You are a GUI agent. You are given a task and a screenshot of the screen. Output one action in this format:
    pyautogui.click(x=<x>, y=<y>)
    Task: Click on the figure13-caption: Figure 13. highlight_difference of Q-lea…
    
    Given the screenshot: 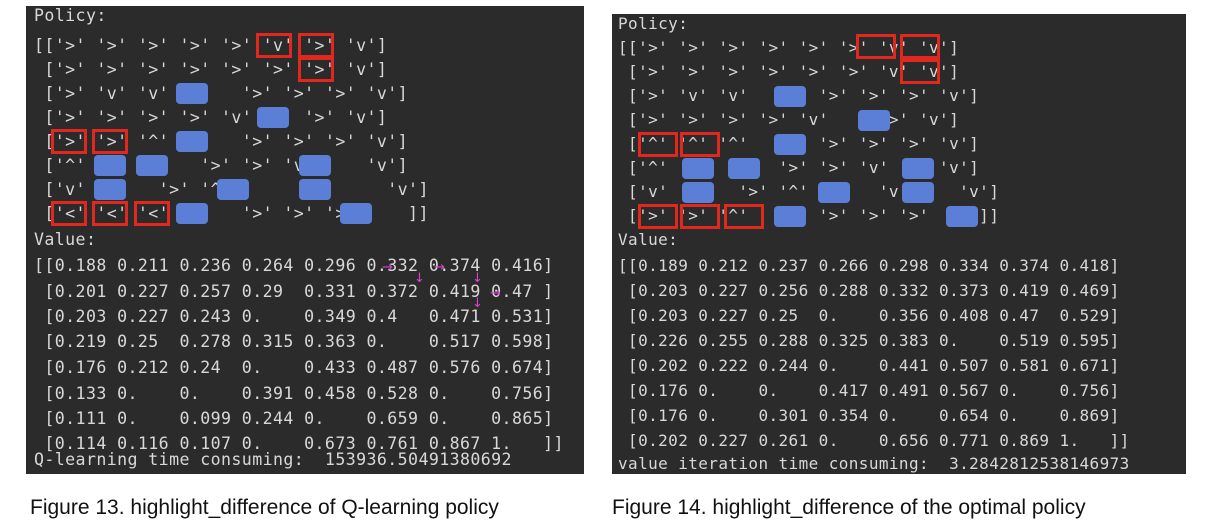 What is the action you would take?
    pyautogui.click(x=264, y=507)
    